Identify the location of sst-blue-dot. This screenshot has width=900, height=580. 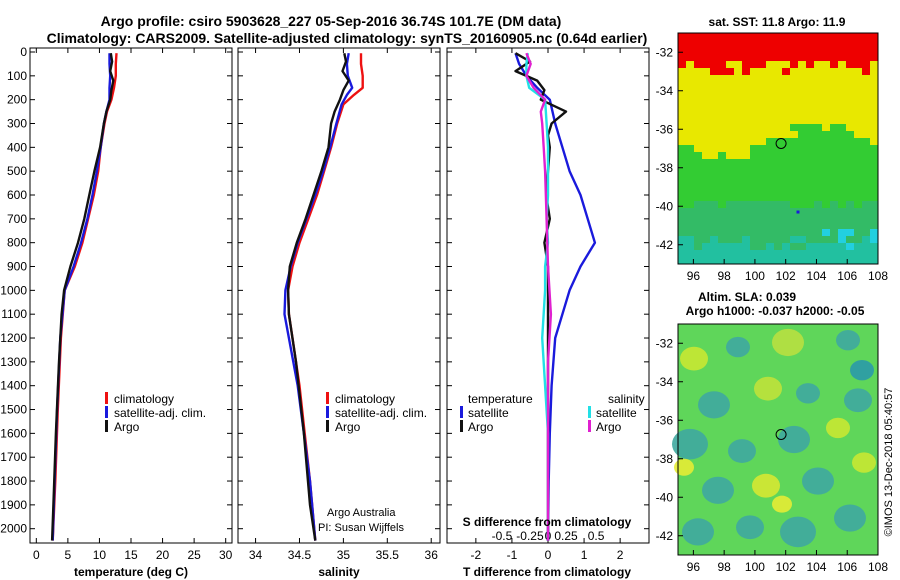
(798, 212).